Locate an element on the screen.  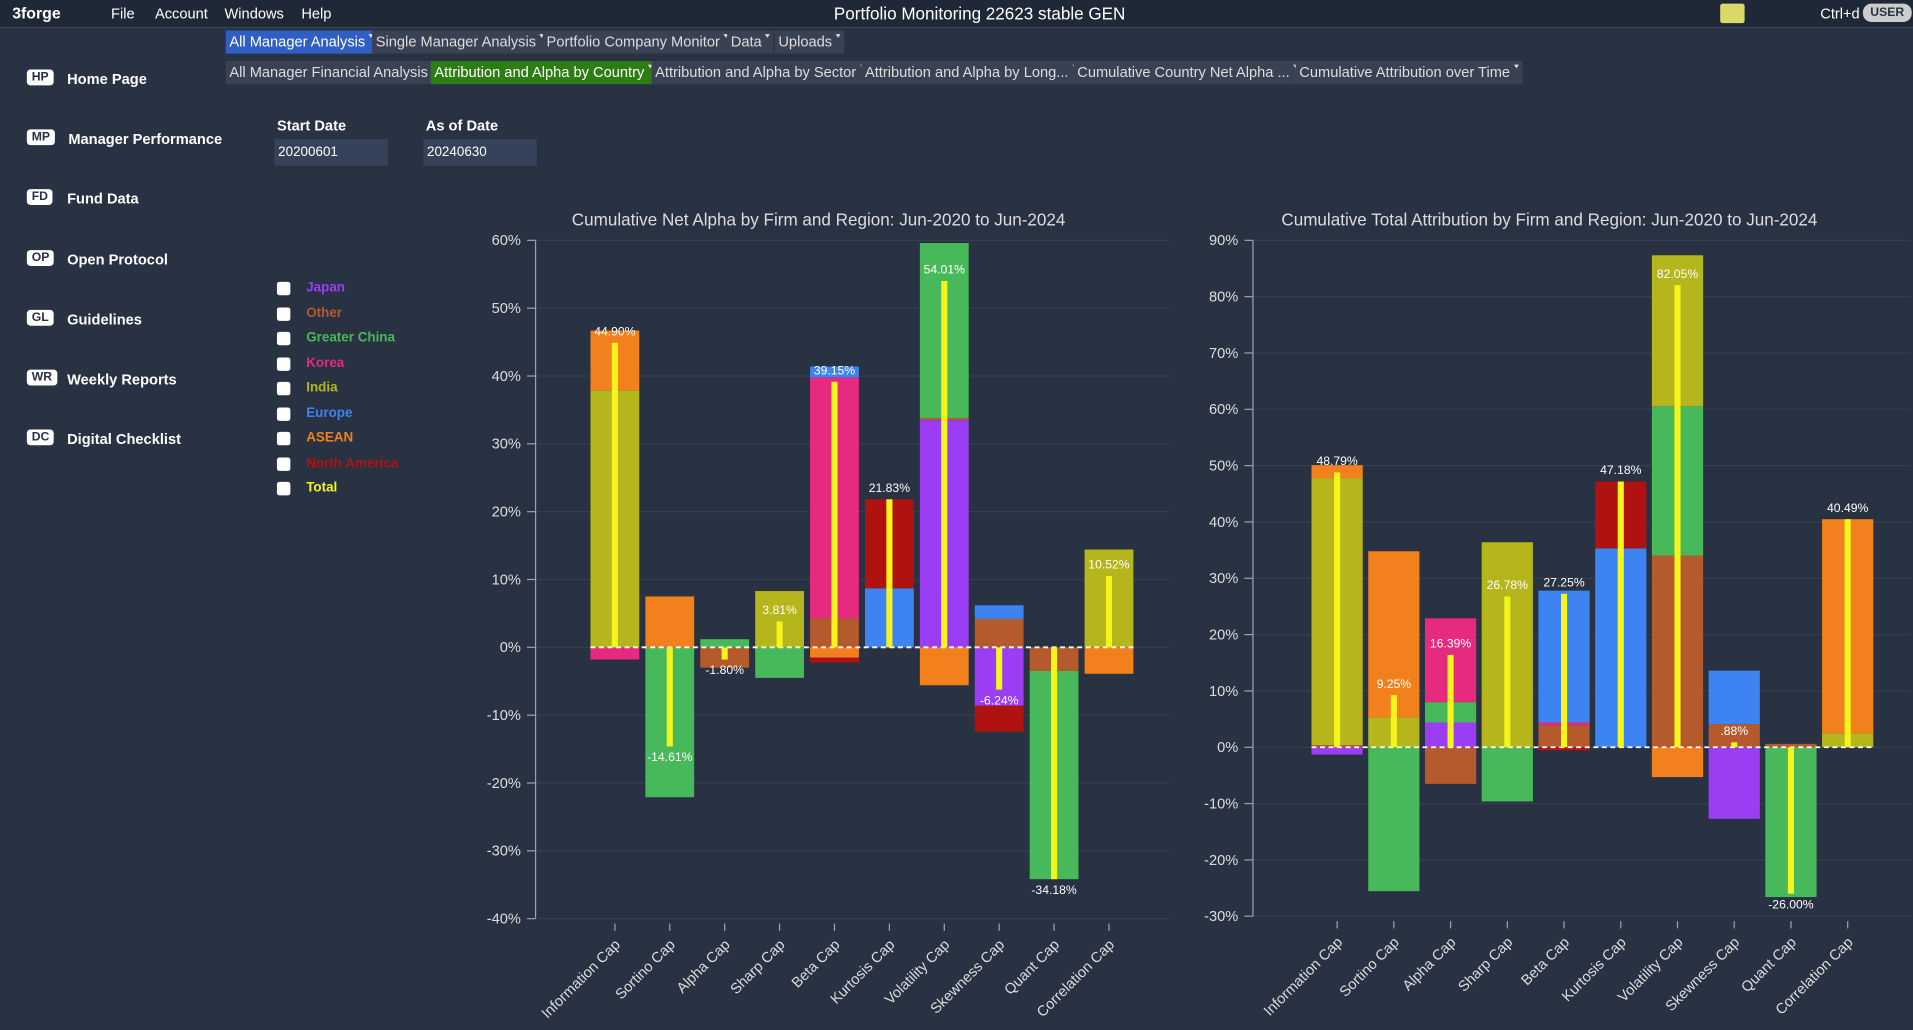
tab: Cumulative Attribution over Time is located at coordinates (1409, 73).